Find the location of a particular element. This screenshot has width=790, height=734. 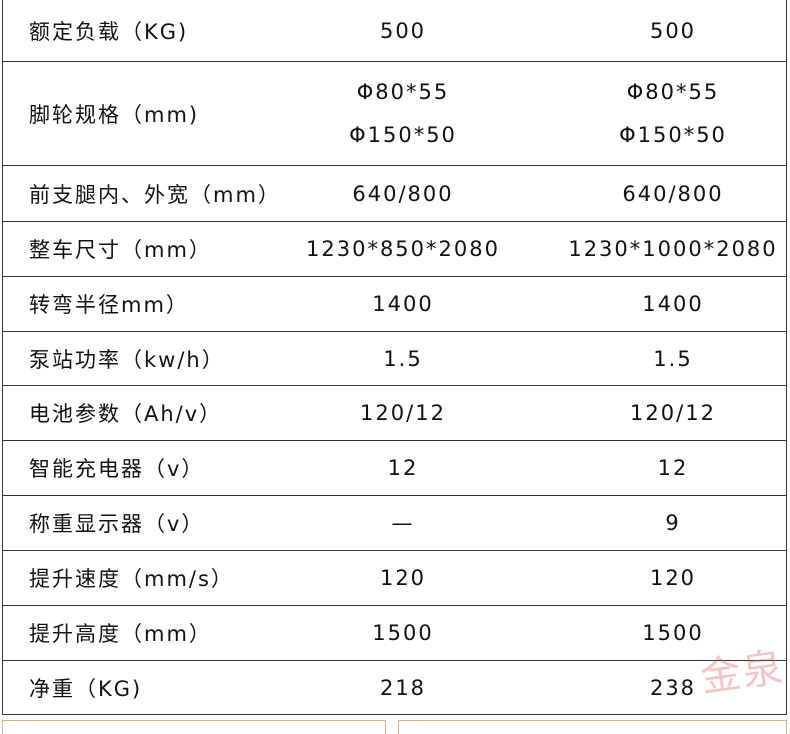

table-row: 智能充电器（v） 12 12 is located at coordinates (394, 468).